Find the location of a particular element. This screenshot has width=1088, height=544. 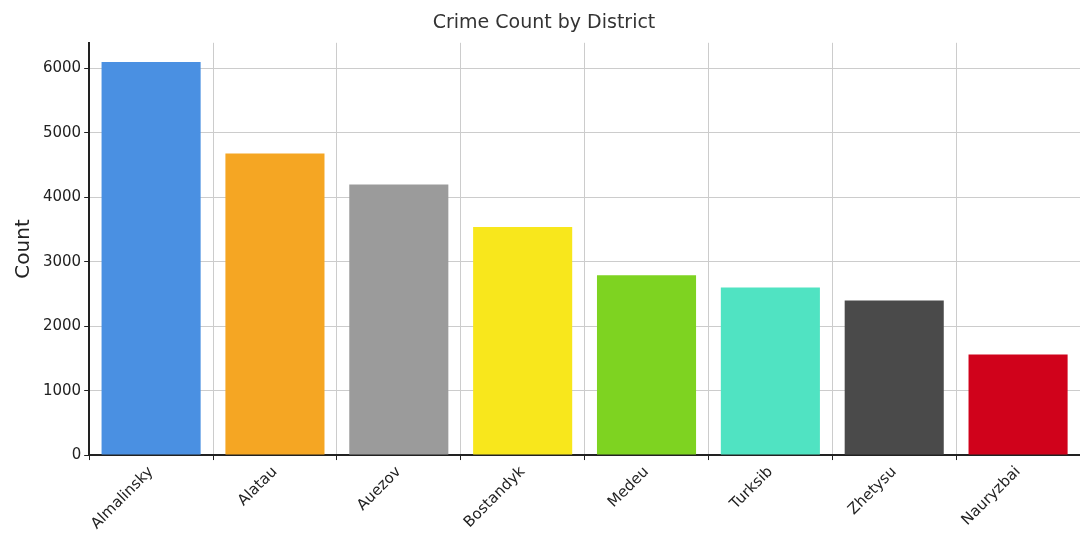

y-axis-title: Count is located at coordinates (22, 249).